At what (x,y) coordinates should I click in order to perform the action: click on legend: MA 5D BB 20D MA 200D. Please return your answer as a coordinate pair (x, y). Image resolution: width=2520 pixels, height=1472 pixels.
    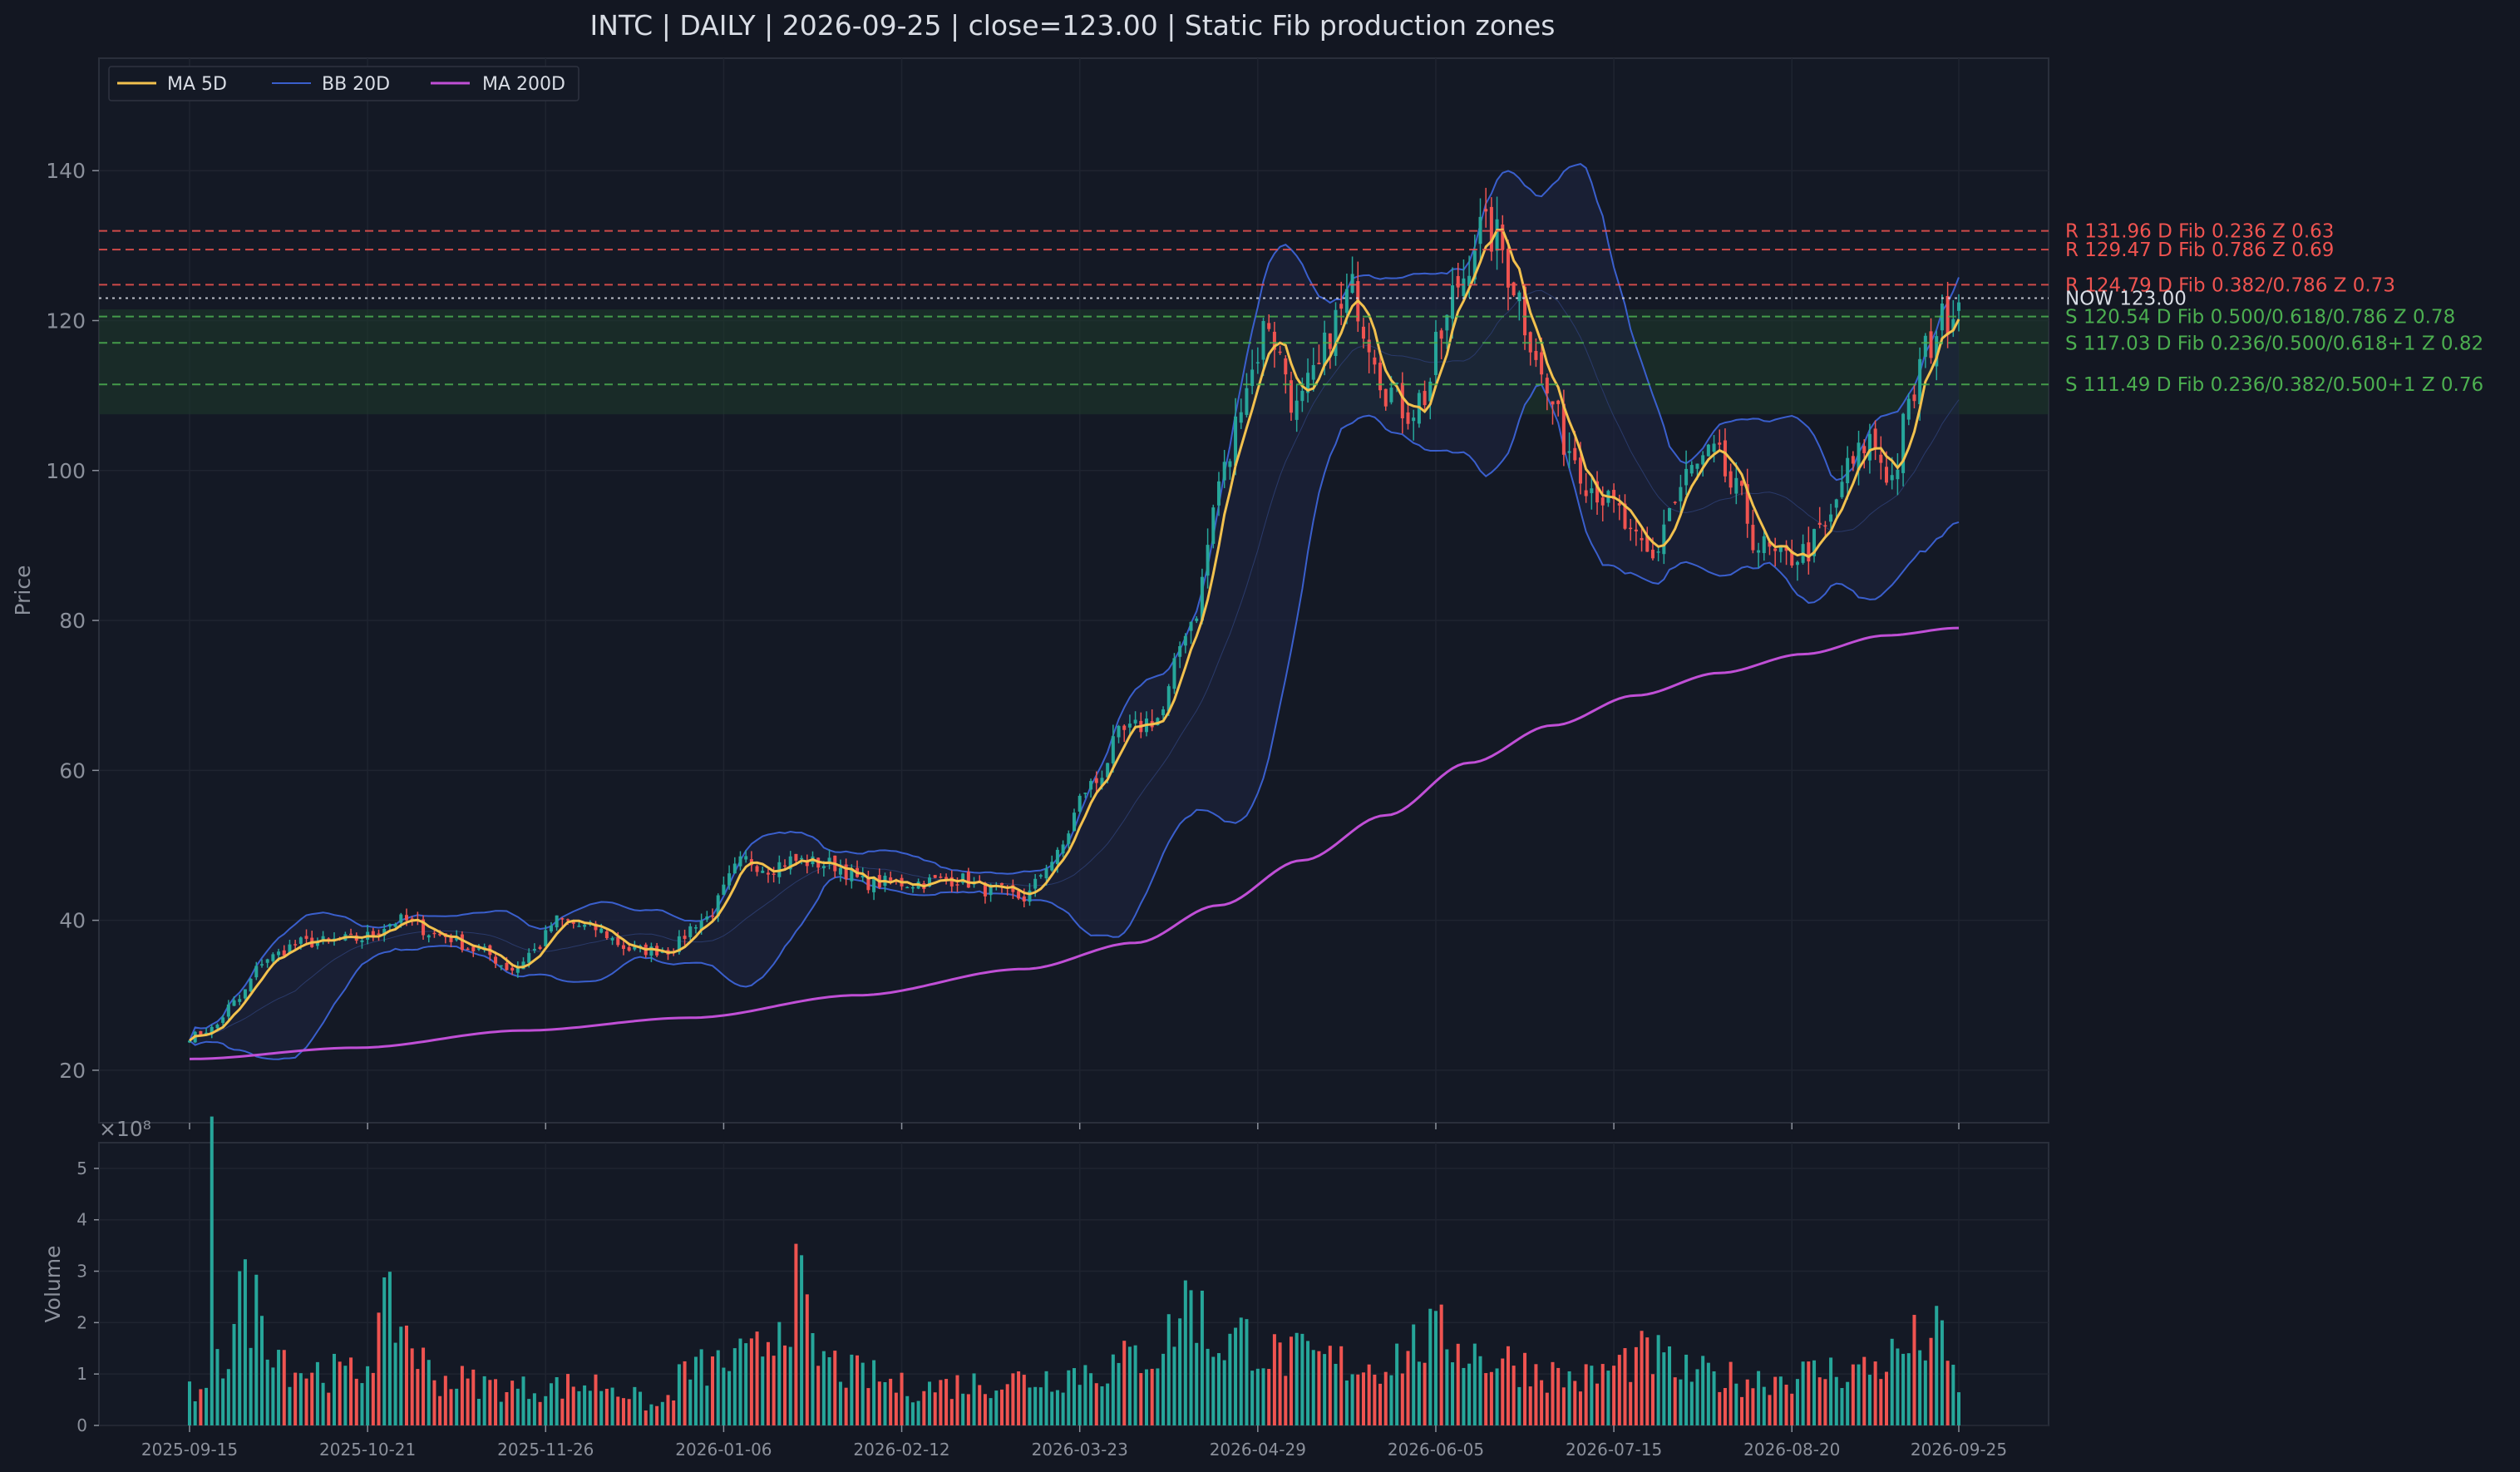
    Looking at the image, I should click on (343, 83).